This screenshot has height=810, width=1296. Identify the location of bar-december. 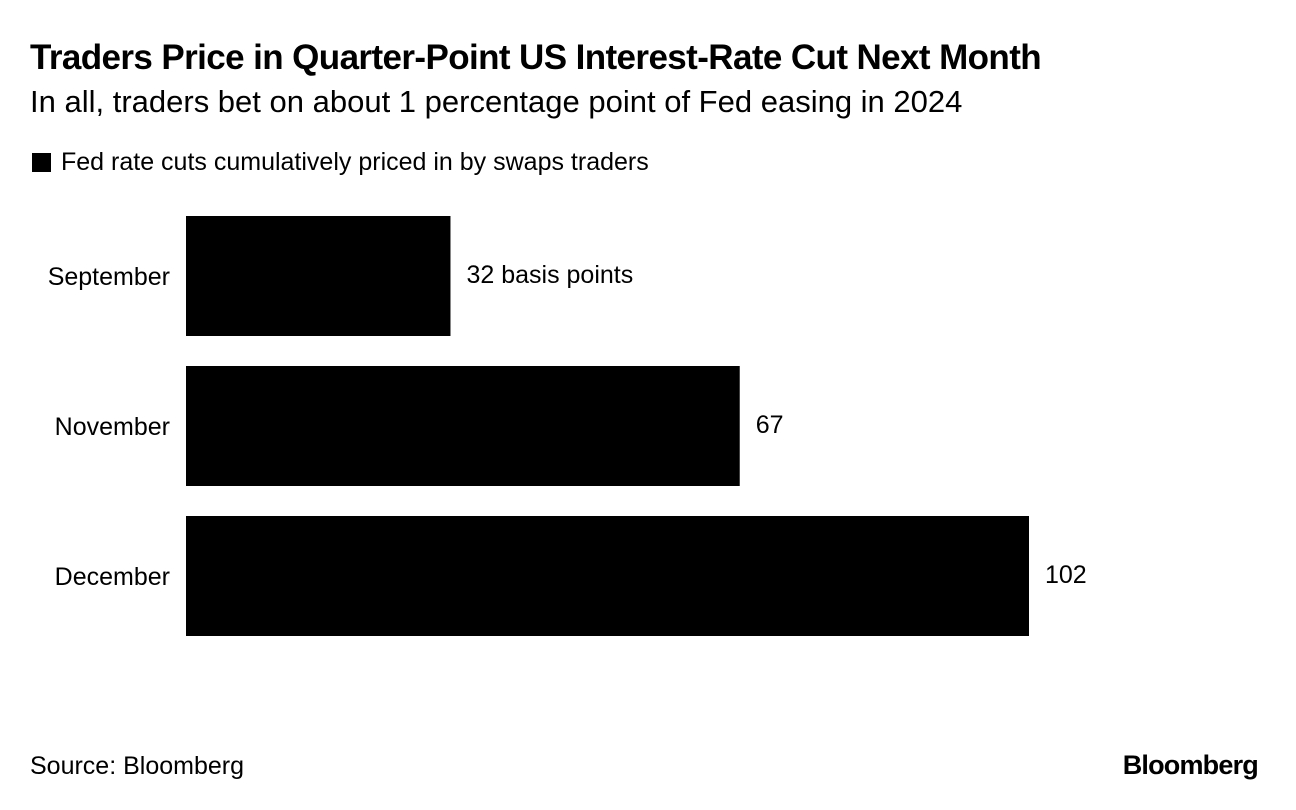
(607, 576).